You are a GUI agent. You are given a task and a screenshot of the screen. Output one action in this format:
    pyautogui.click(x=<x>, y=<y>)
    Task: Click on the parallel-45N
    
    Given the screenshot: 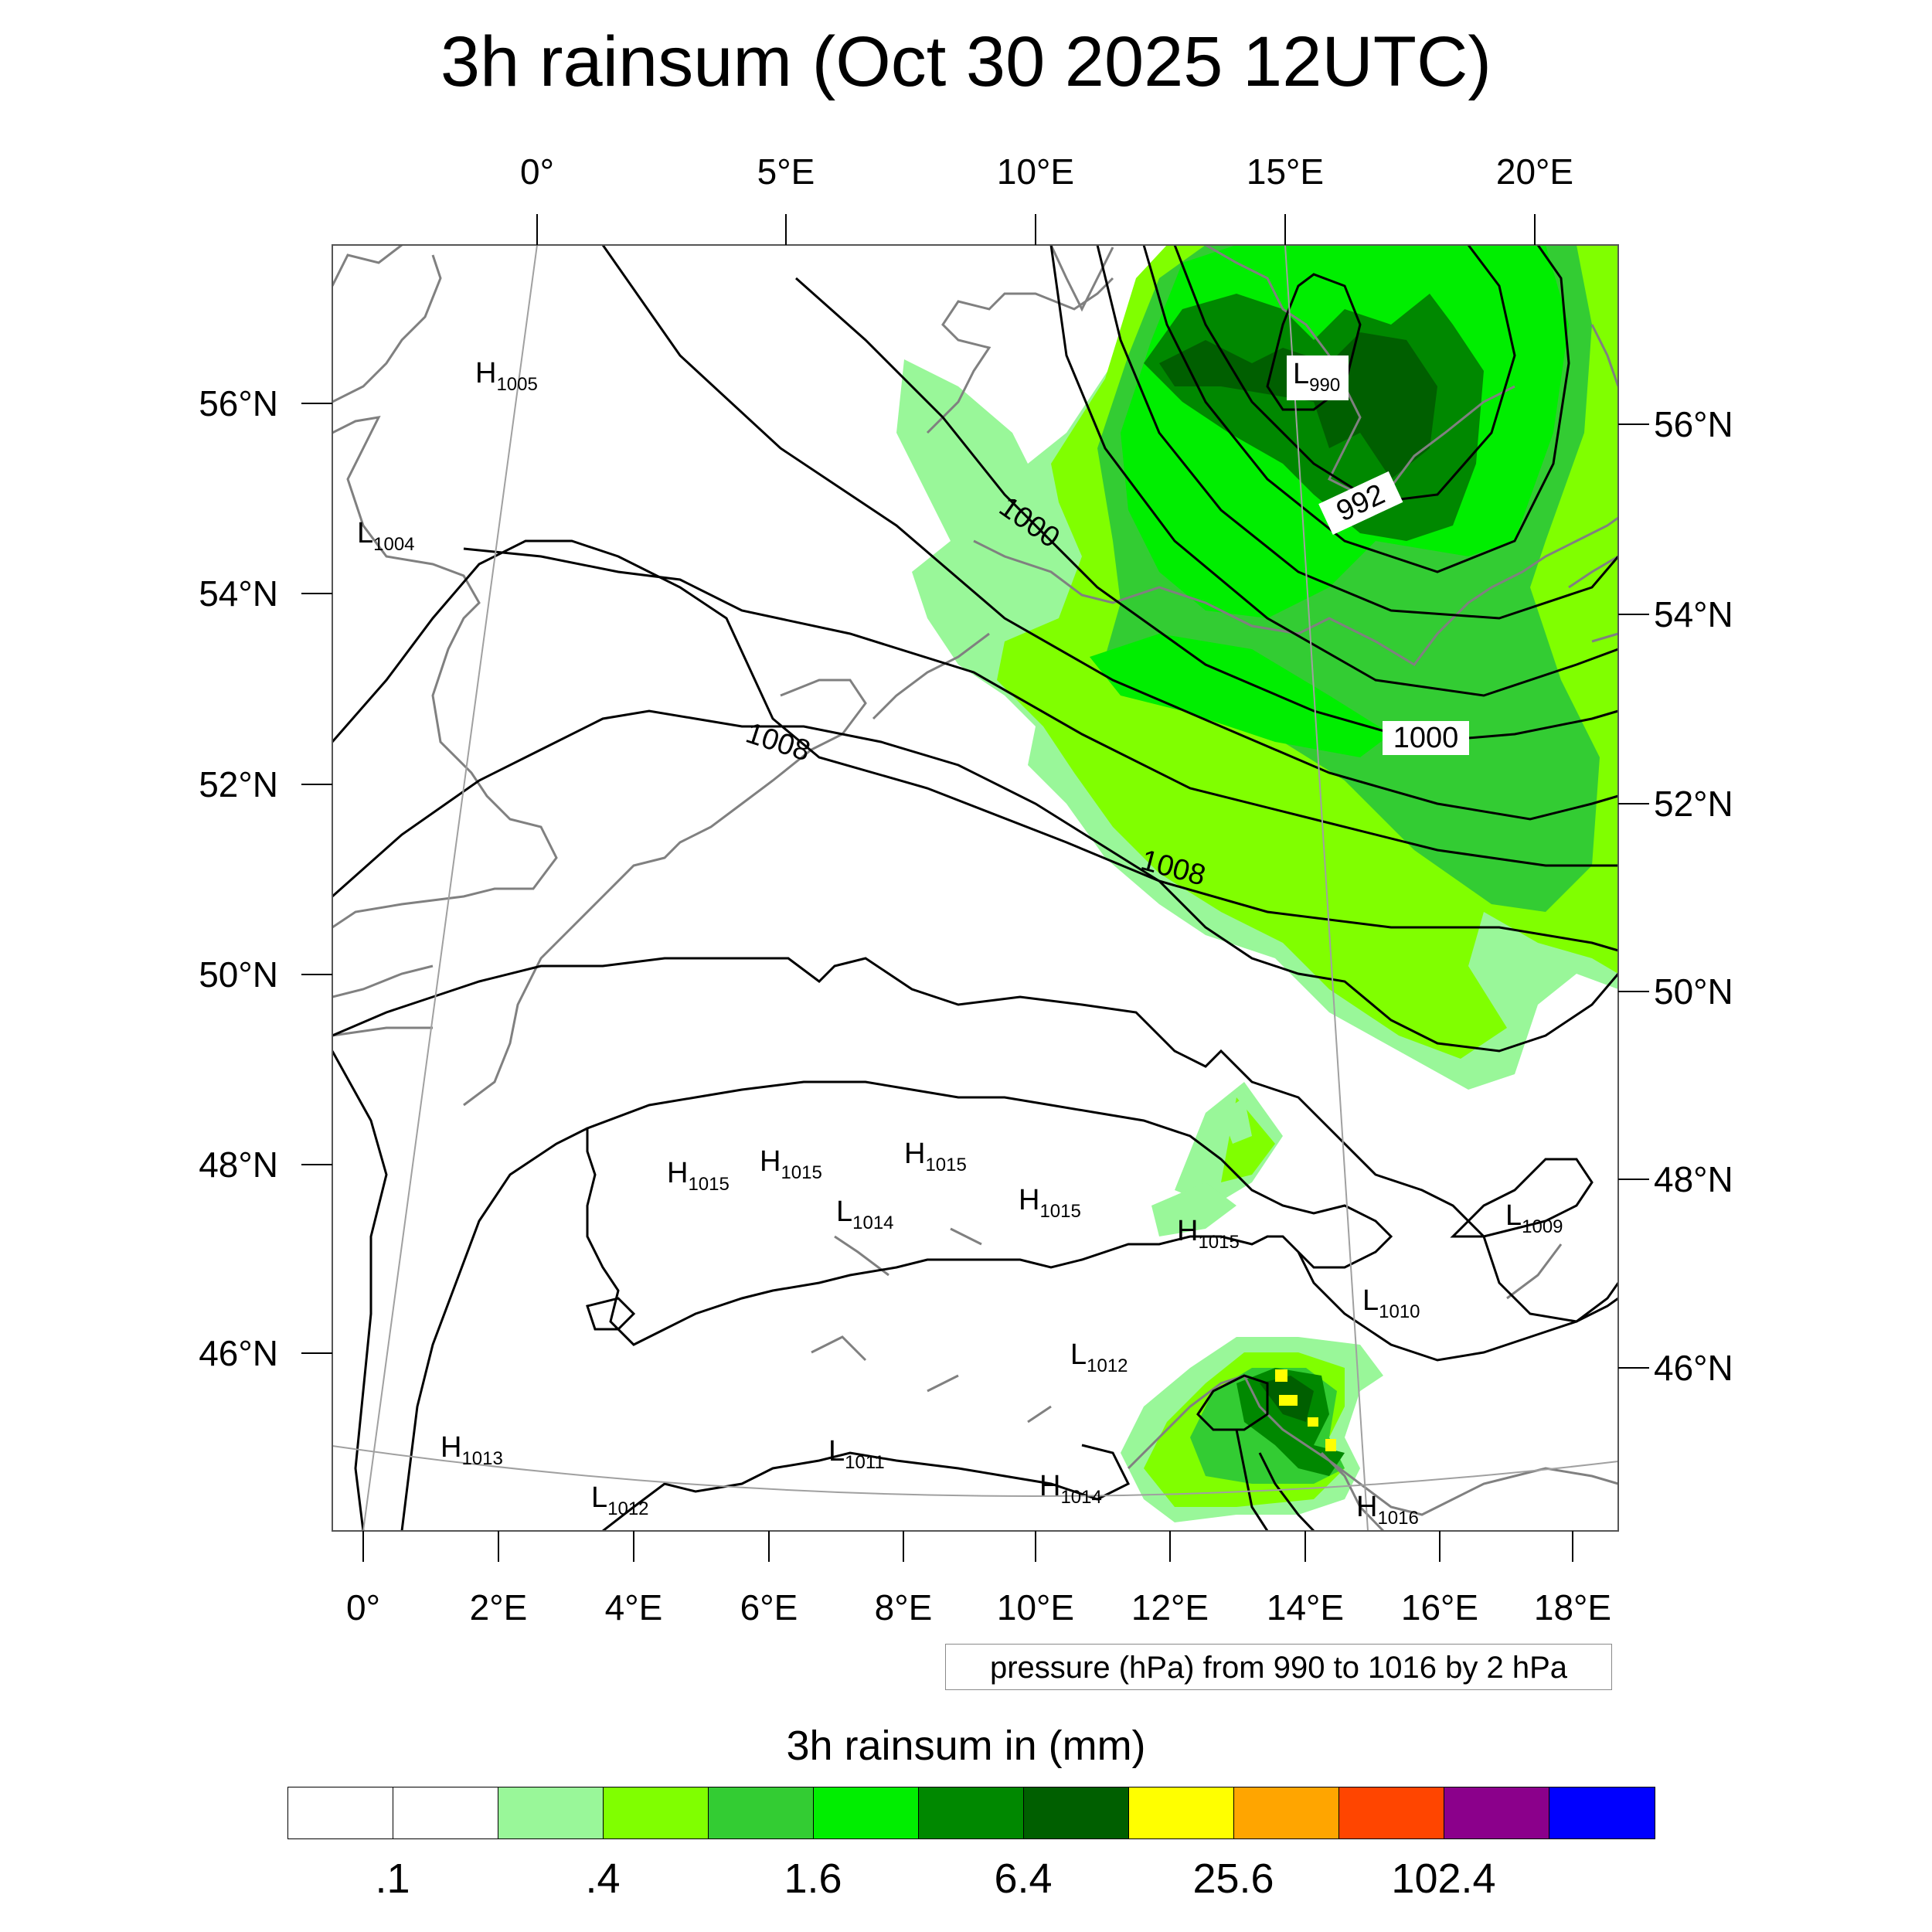 What is the action you would take?
    pyautogui.click(x=975, y=1471)
    